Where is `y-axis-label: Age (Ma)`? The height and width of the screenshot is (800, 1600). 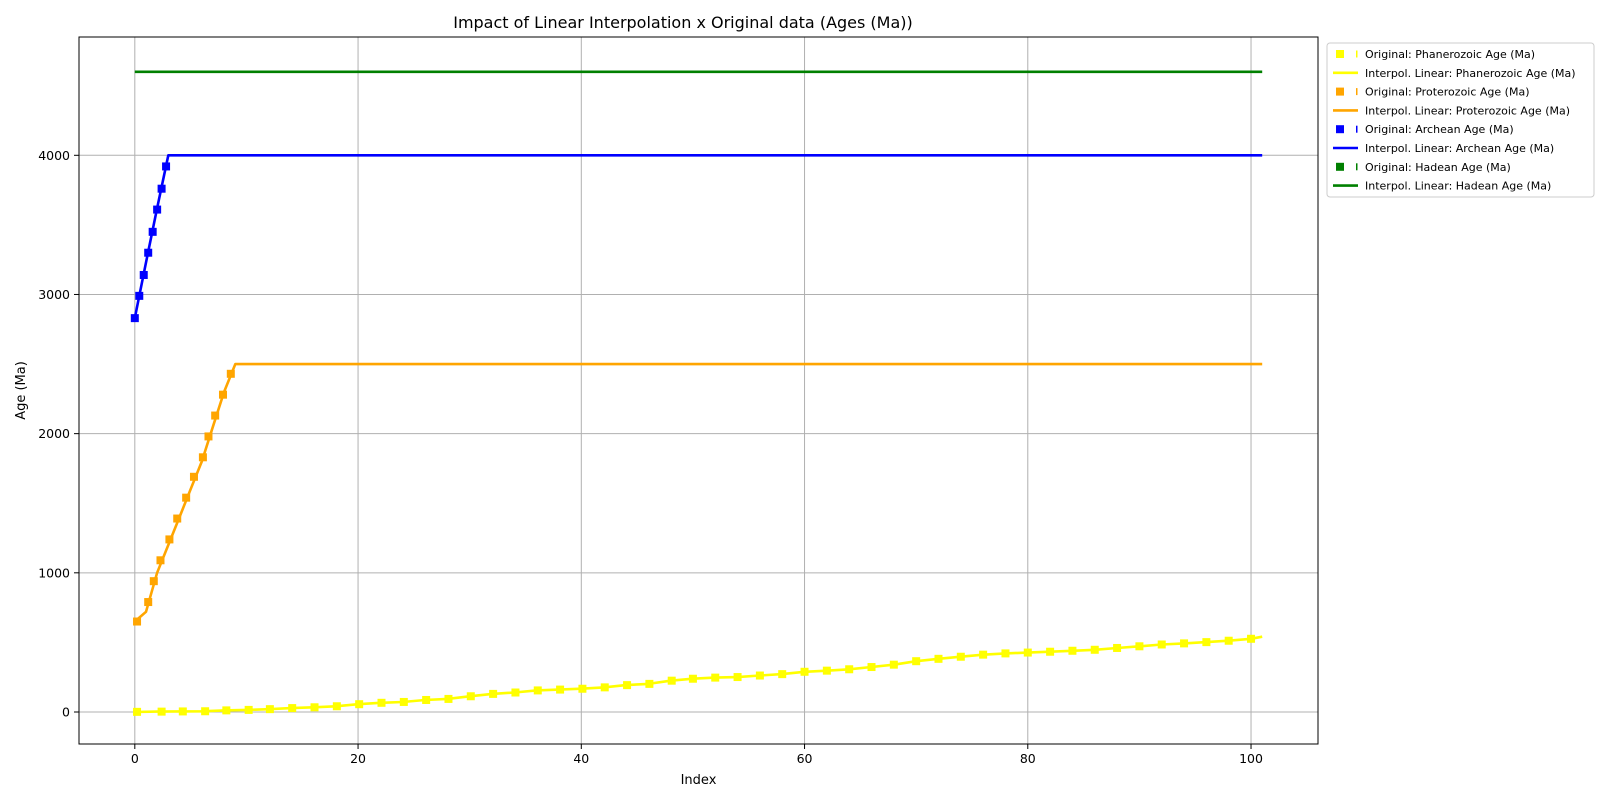
y-axis-label: Age (Ma) is located at coordinates (21, 390).